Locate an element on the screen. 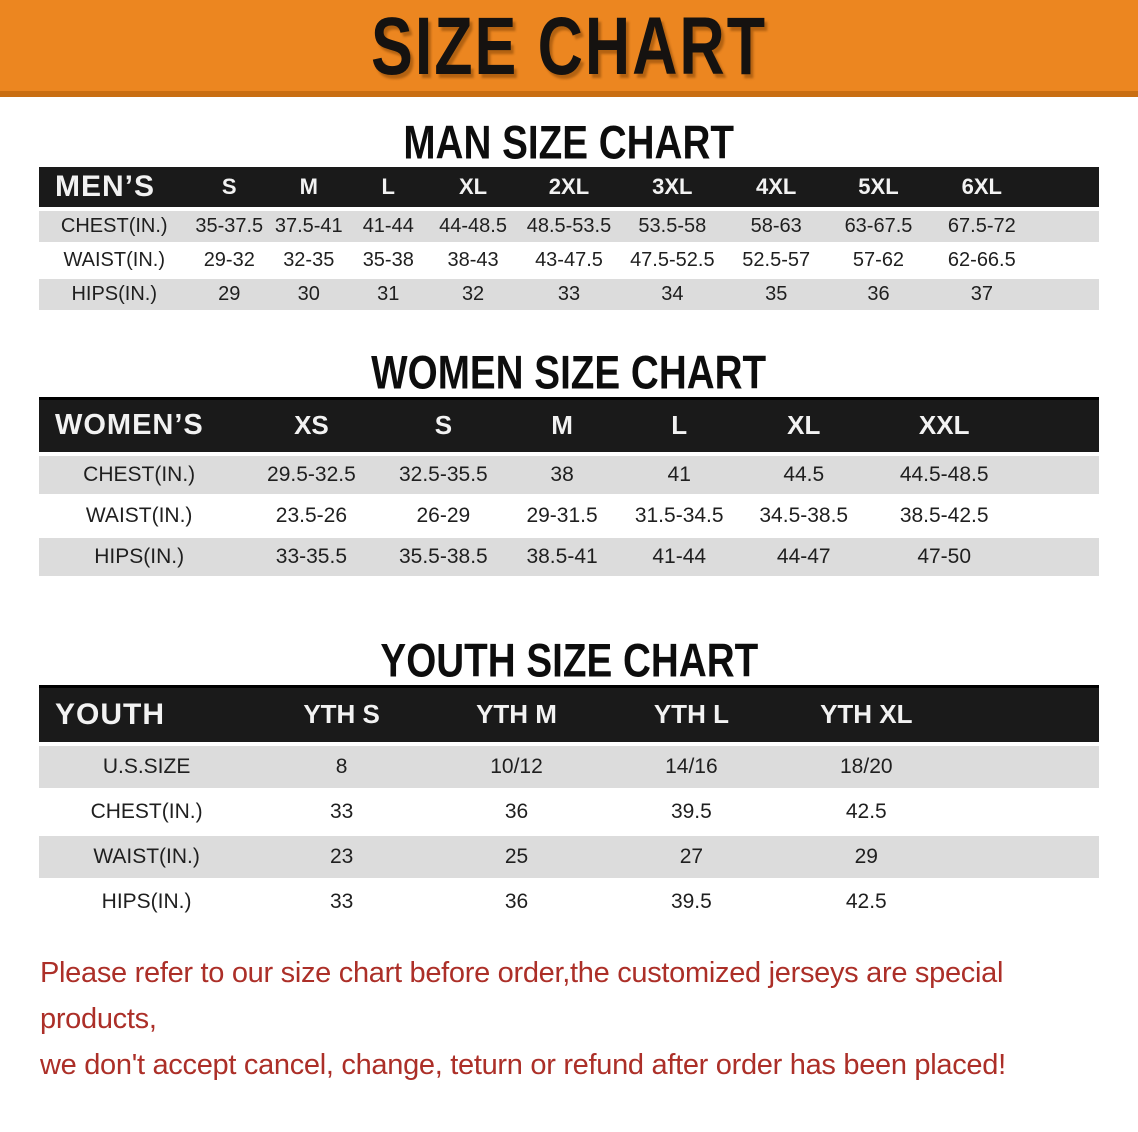  value-cell: 35 is located at coordinates (776, 295).